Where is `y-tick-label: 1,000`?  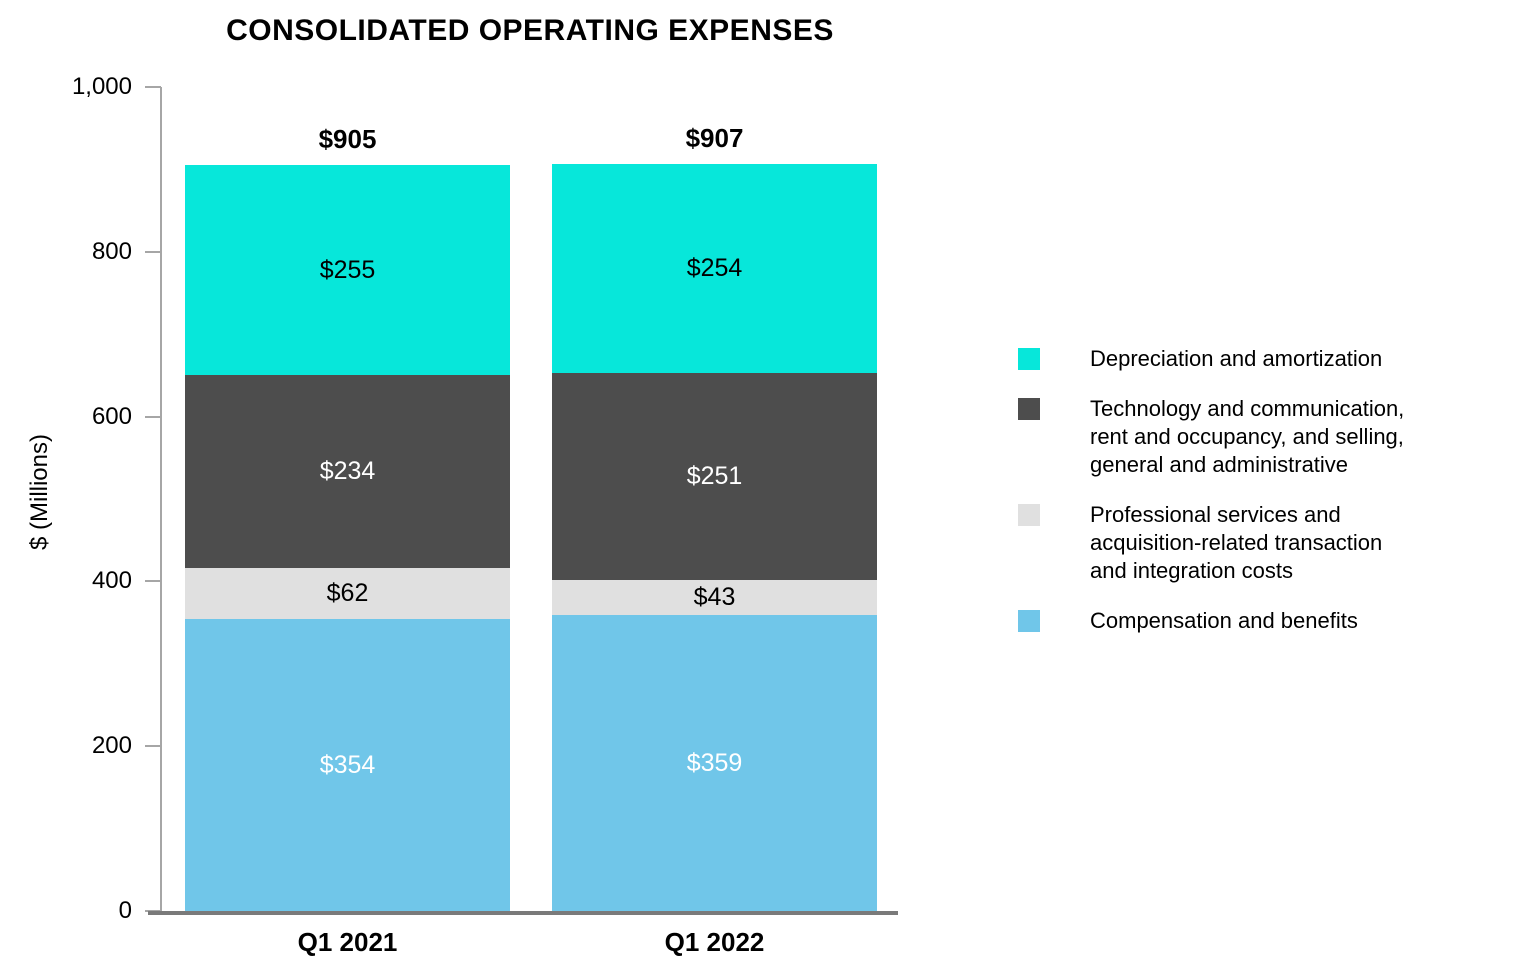
y-tick-label: 1,000 is located at coordinates (101, 86).